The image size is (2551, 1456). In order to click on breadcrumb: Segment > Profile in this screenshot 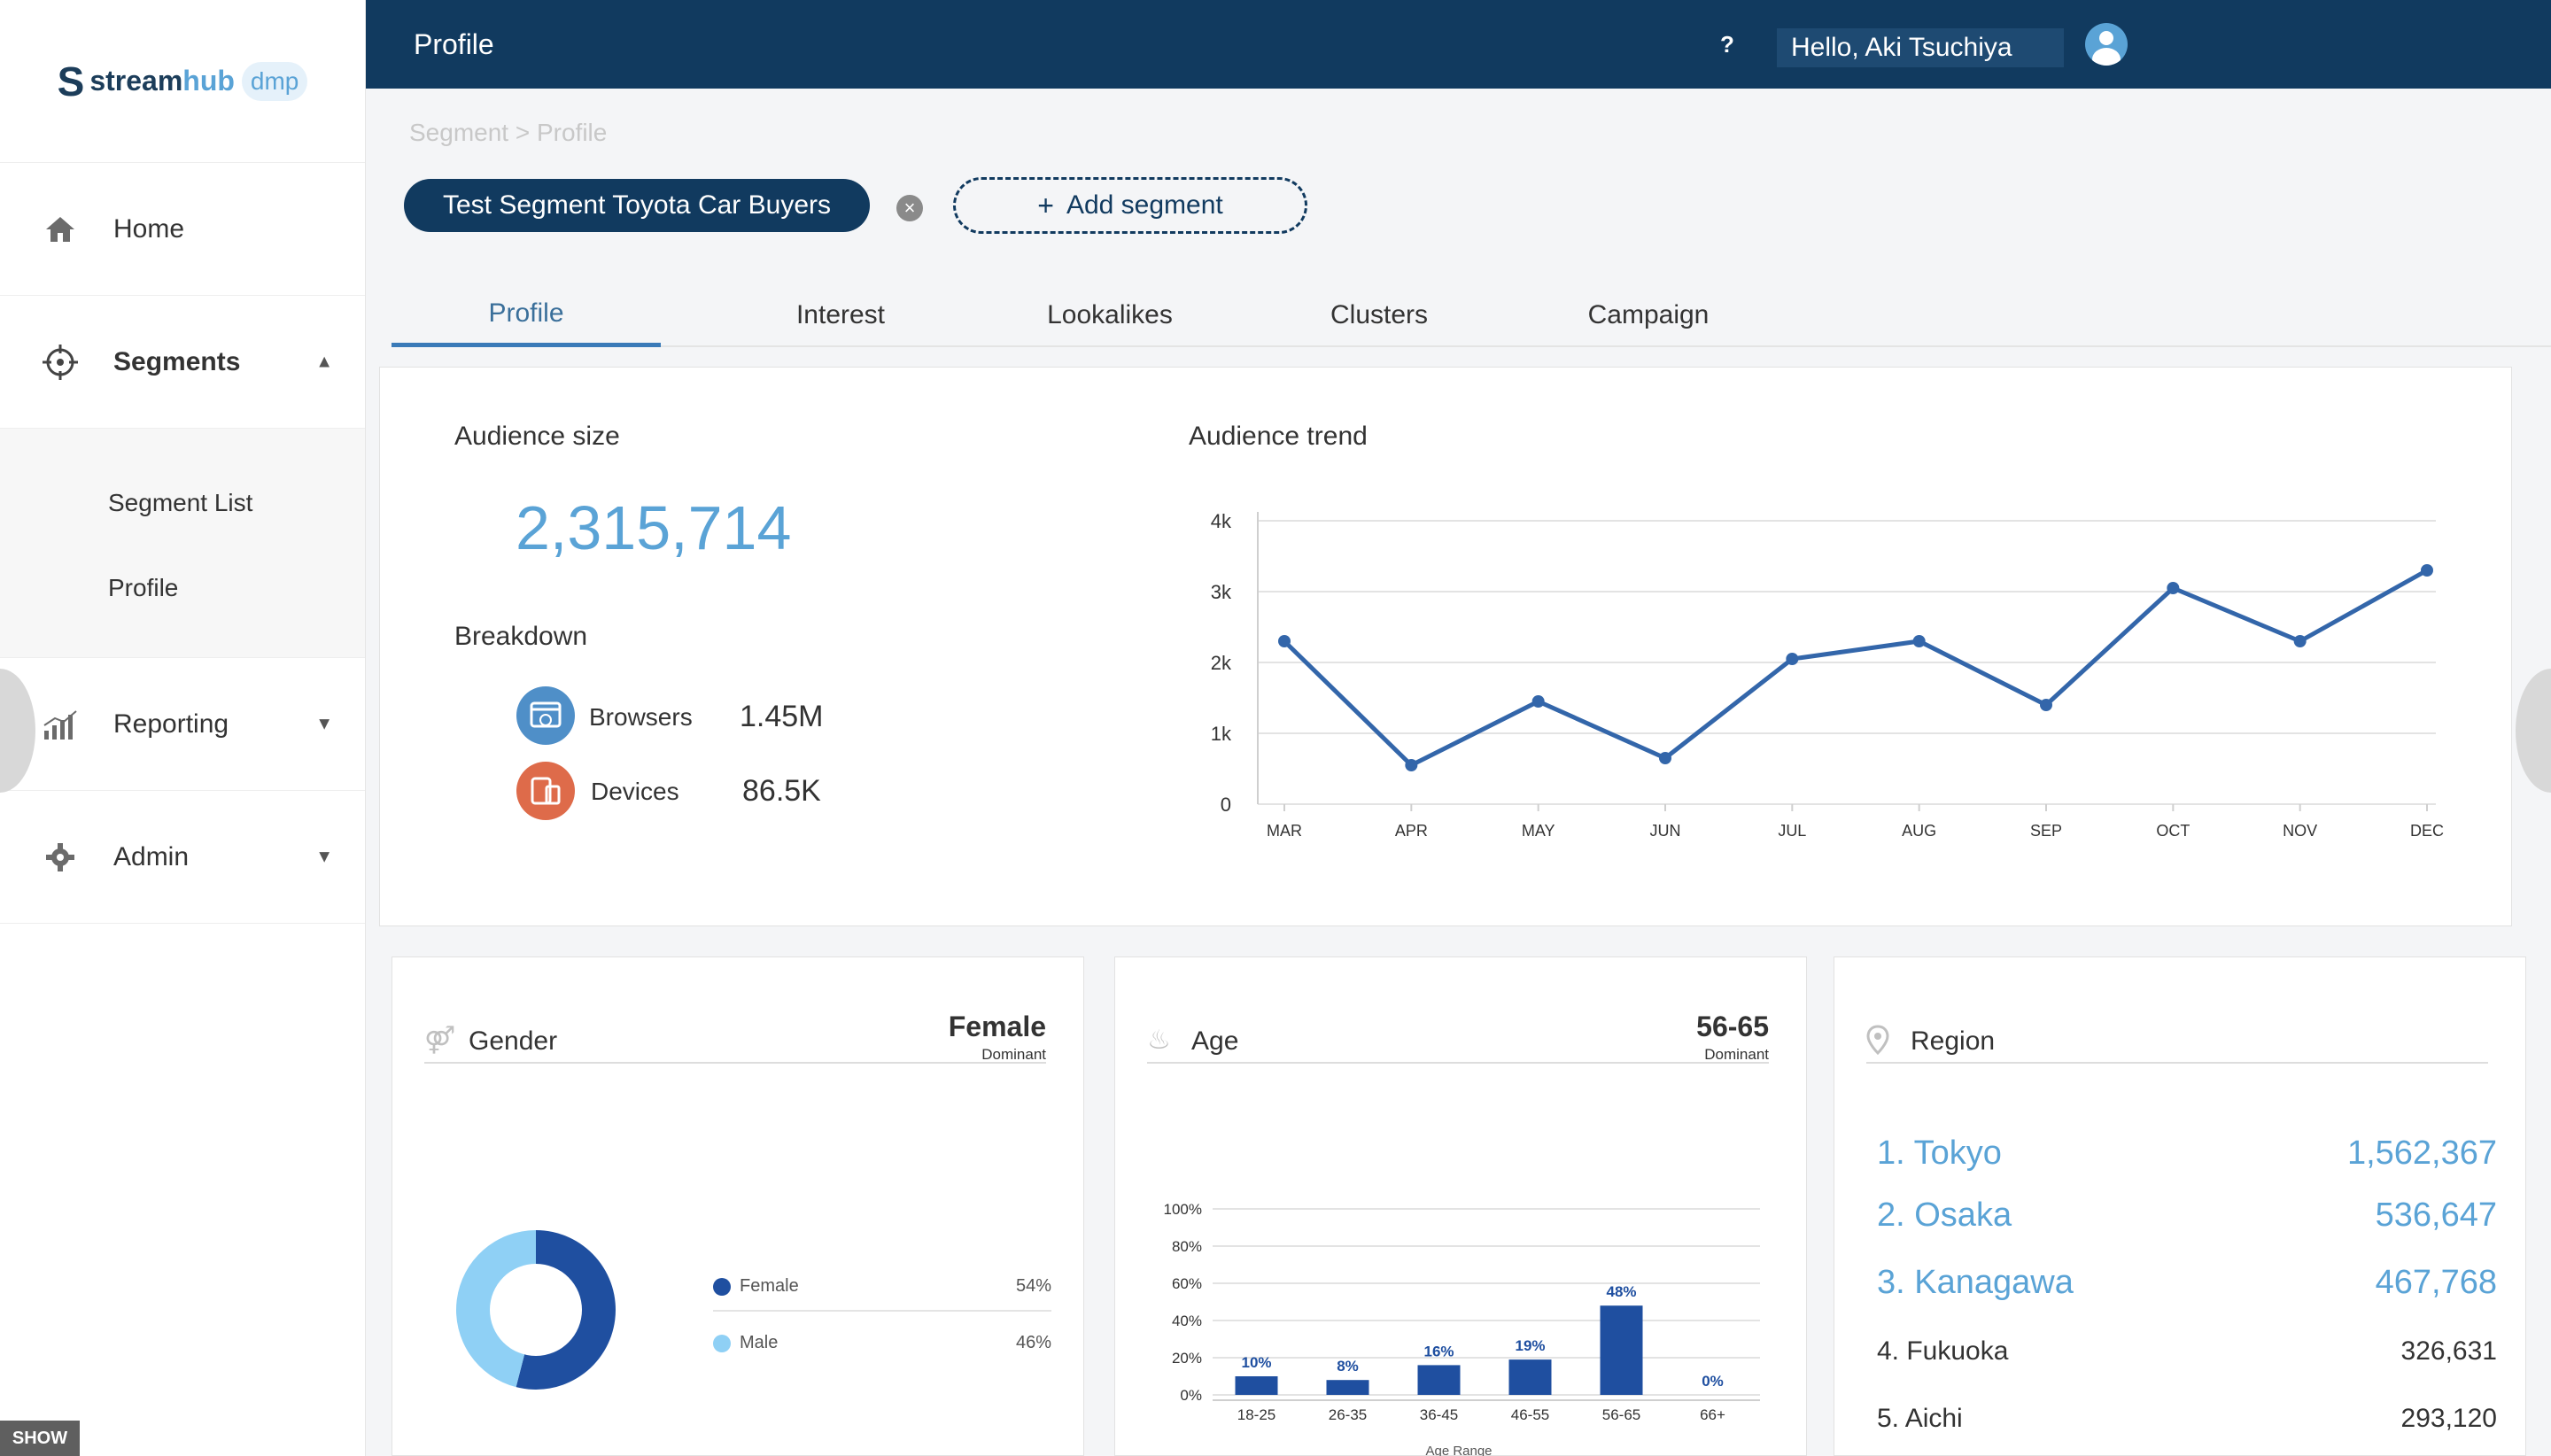, I will do `click(509, 132)`.